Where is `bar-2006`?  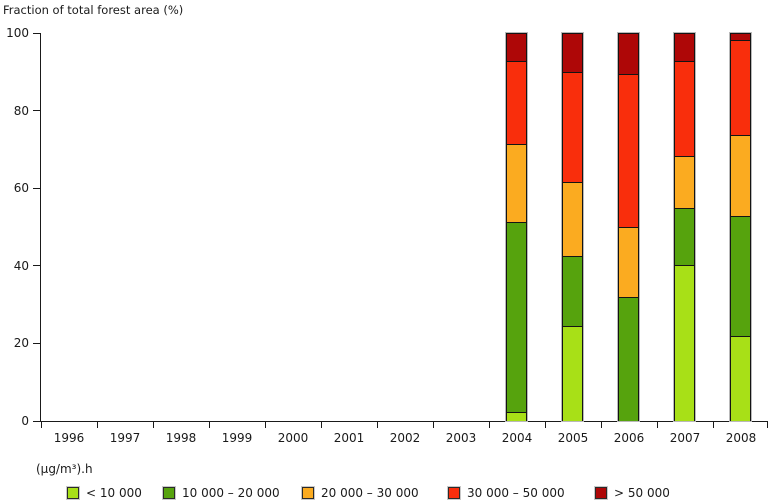 bar-2006 is located at coordinates (628, 227).